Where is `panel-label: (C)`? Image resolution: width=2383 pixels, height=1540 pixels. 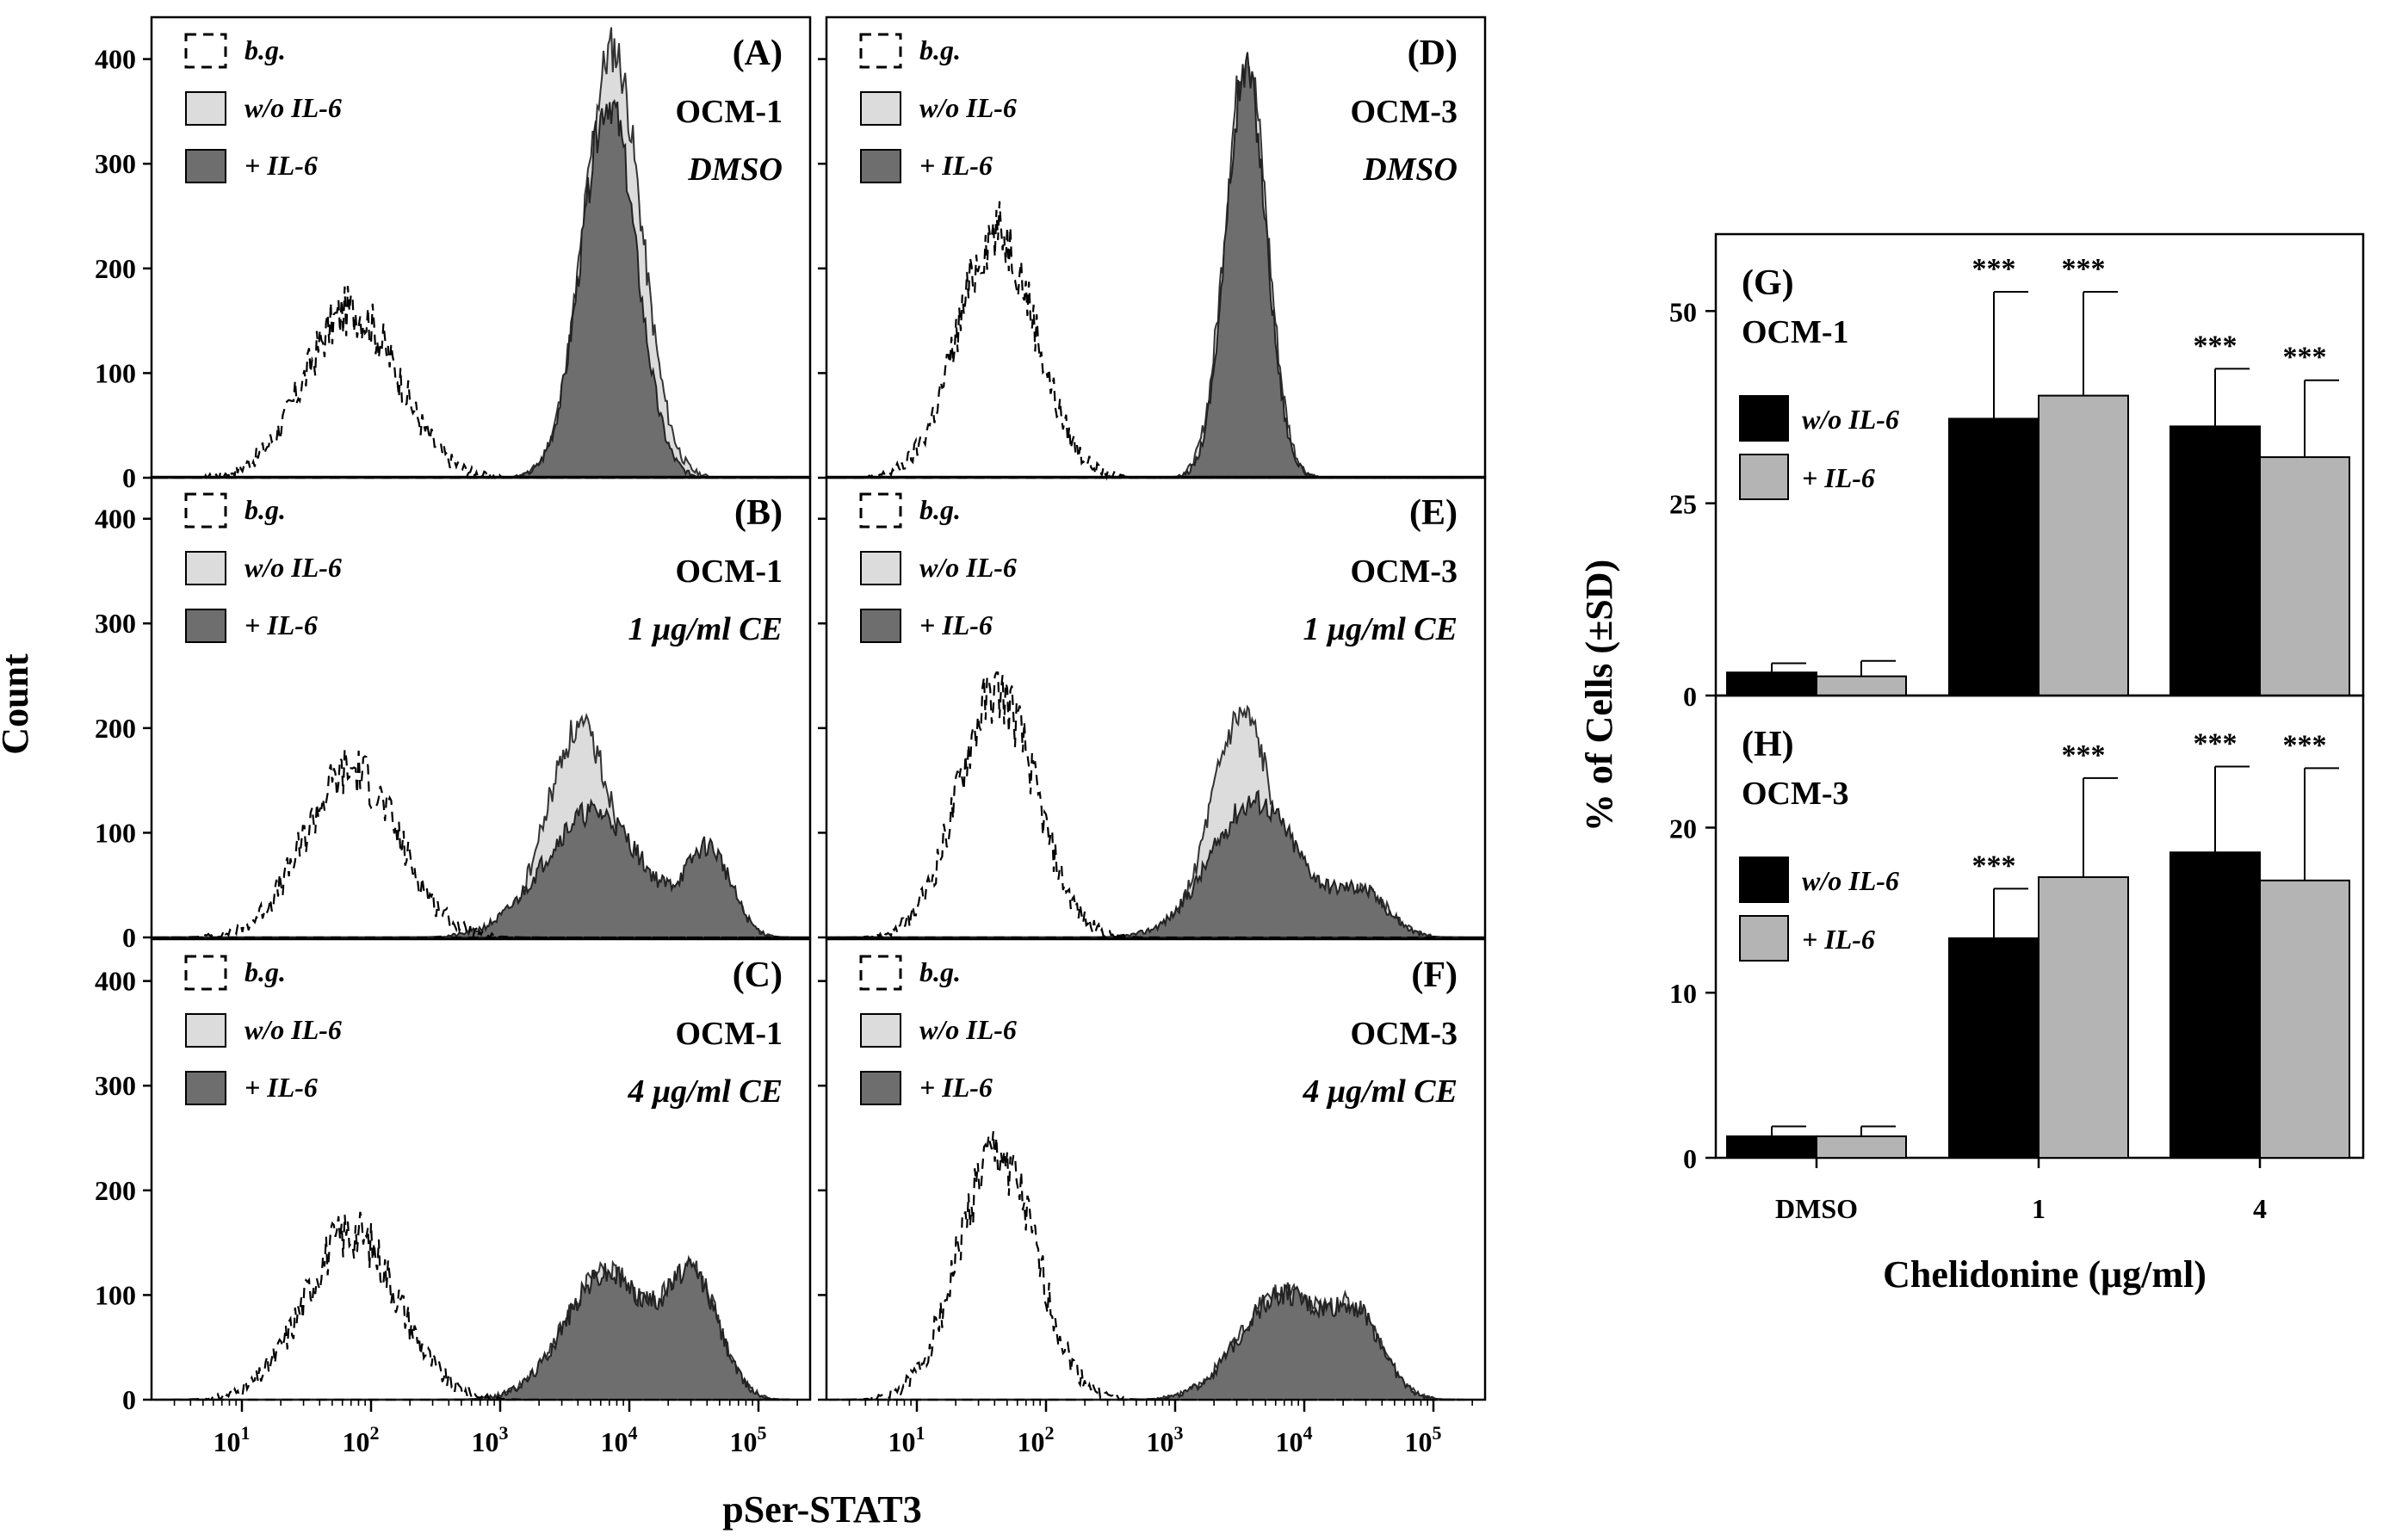 panel-label: (C) is located at coordinates (758, 975).